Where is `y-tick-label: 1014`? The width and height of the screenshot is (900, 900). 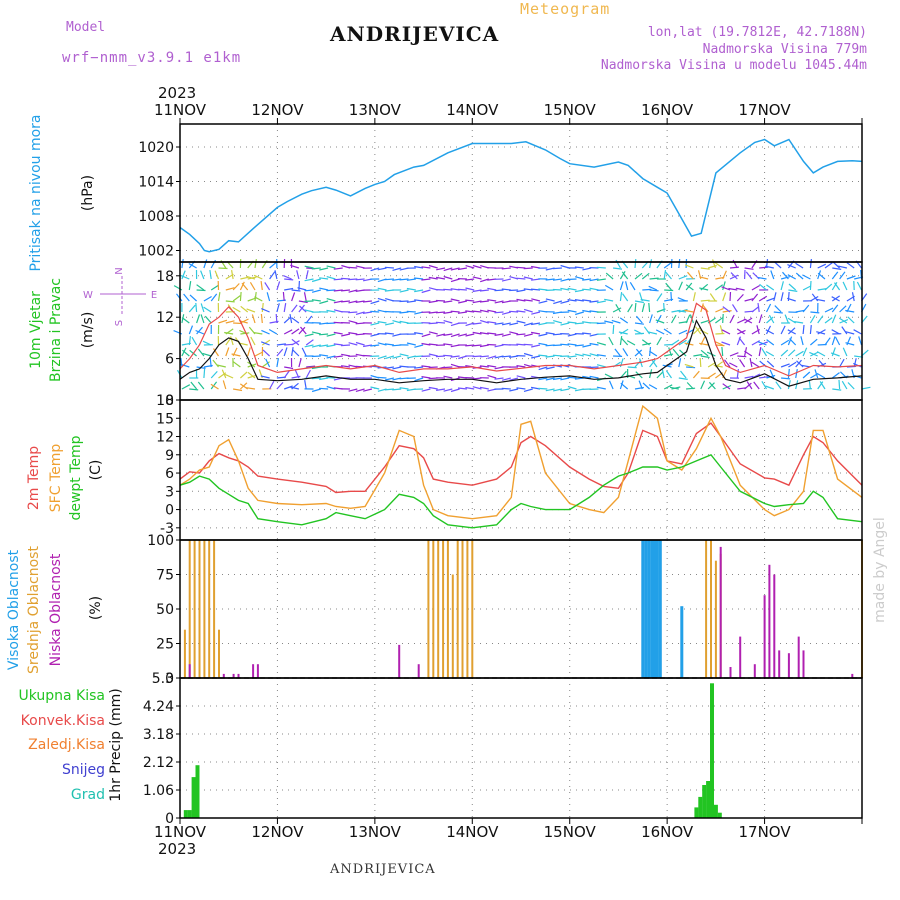
y-tick-label: 1014 is located at coordinates (156, 183).